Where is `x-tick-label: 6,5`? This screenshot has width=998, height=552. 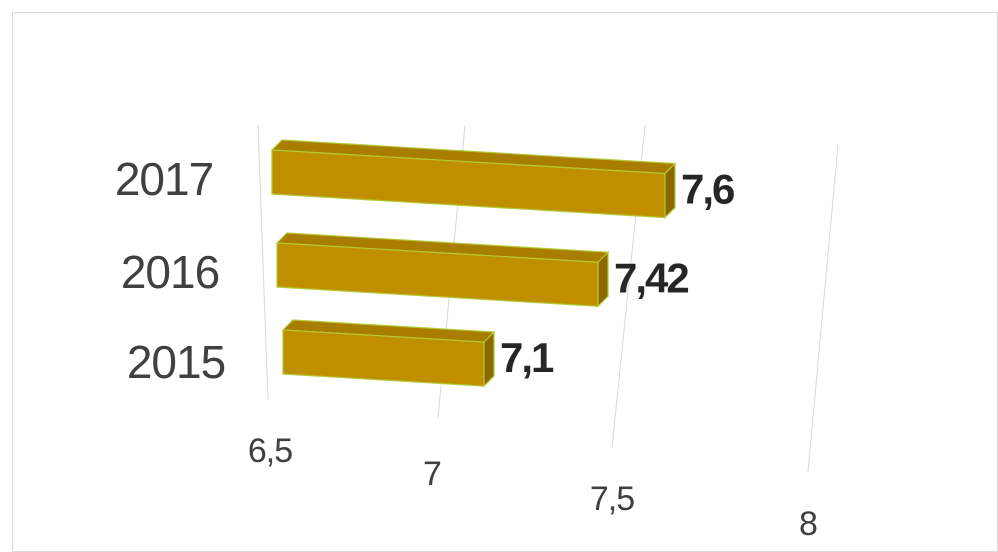 x-tick-label: 6,5 is located at coordinates (270, 451).